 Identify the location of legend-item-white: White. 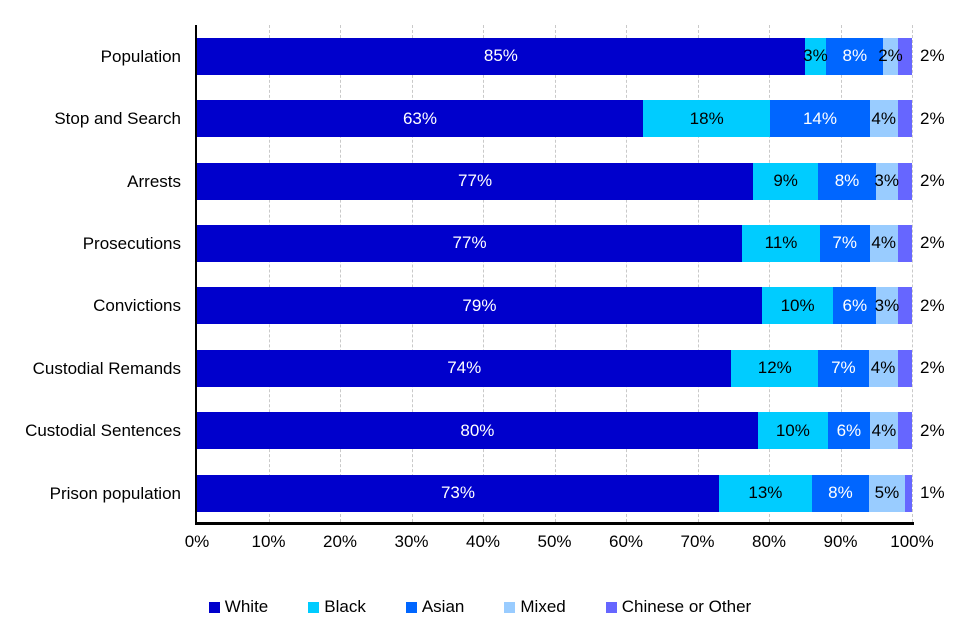
(238, 607).